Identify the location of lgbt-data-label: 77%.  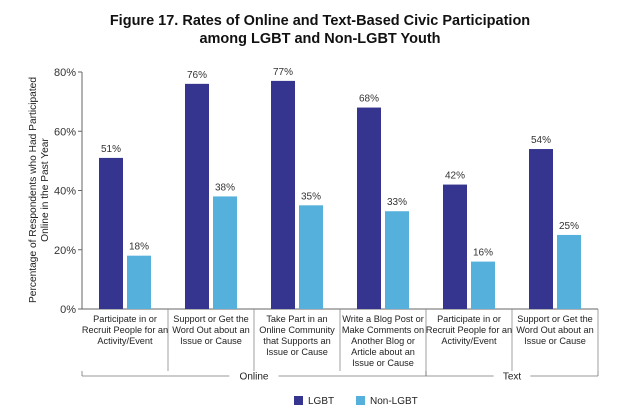
(283, 72).